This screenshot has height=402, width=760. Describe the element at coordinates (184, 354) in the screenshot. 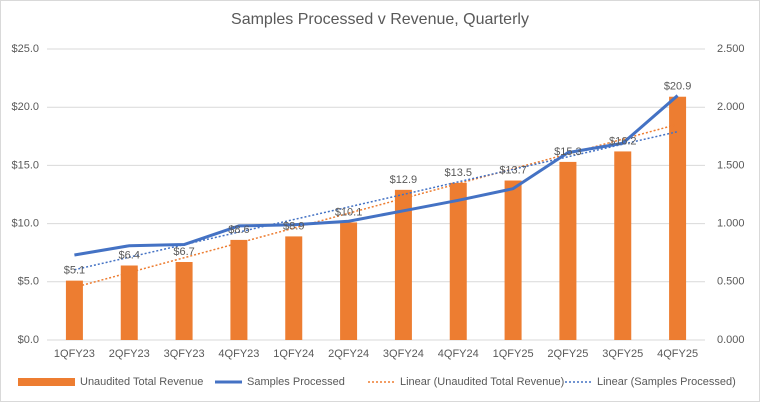

I see `x-tick-label: 3QFY23` at that location.